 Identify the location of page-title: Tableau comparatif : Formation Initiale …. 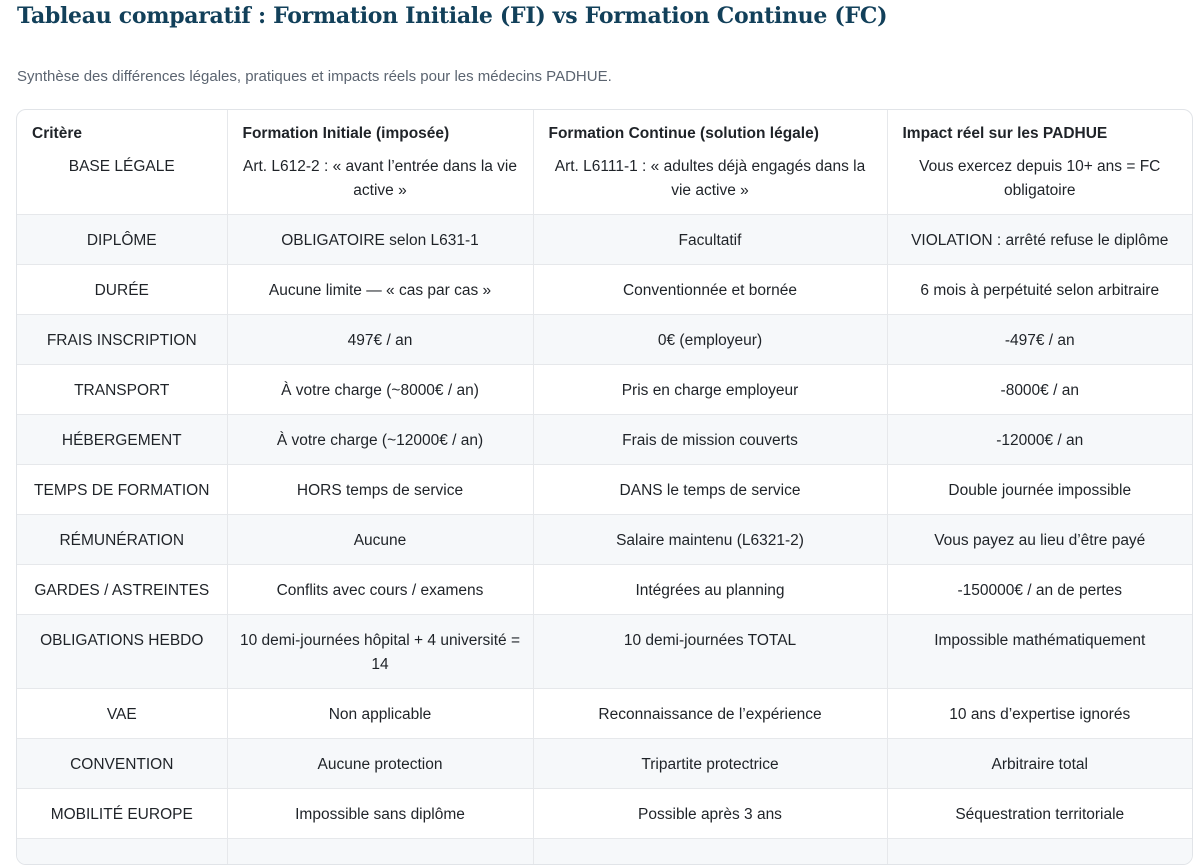
(452, 16).